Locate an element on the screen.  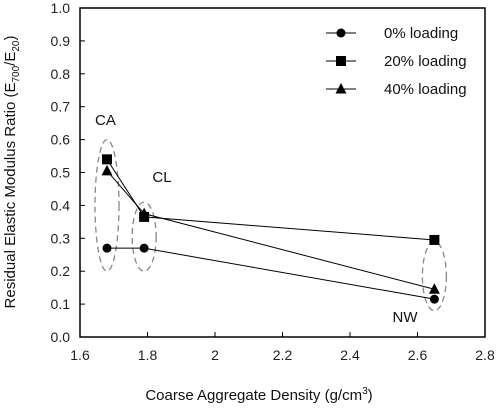
group-label-cl: CL is located at coordinates (161, 177).